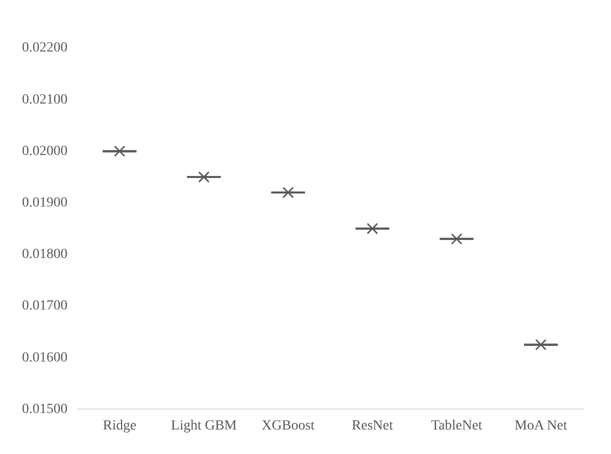  I want to click on y-tick-label: 0.02200, so click(45, 48).